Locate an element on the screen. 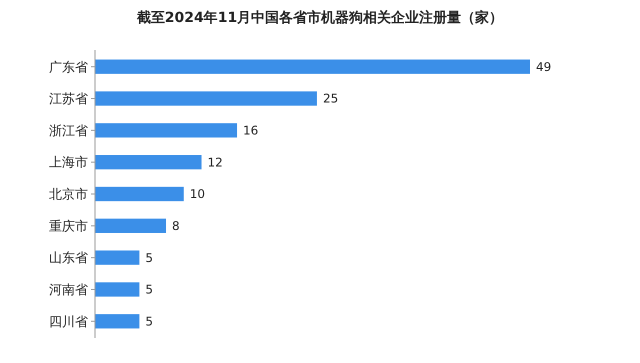 This screenshot has width=640, height=363. y-tick-label: 山东省 is located at coordinates (68, 258).